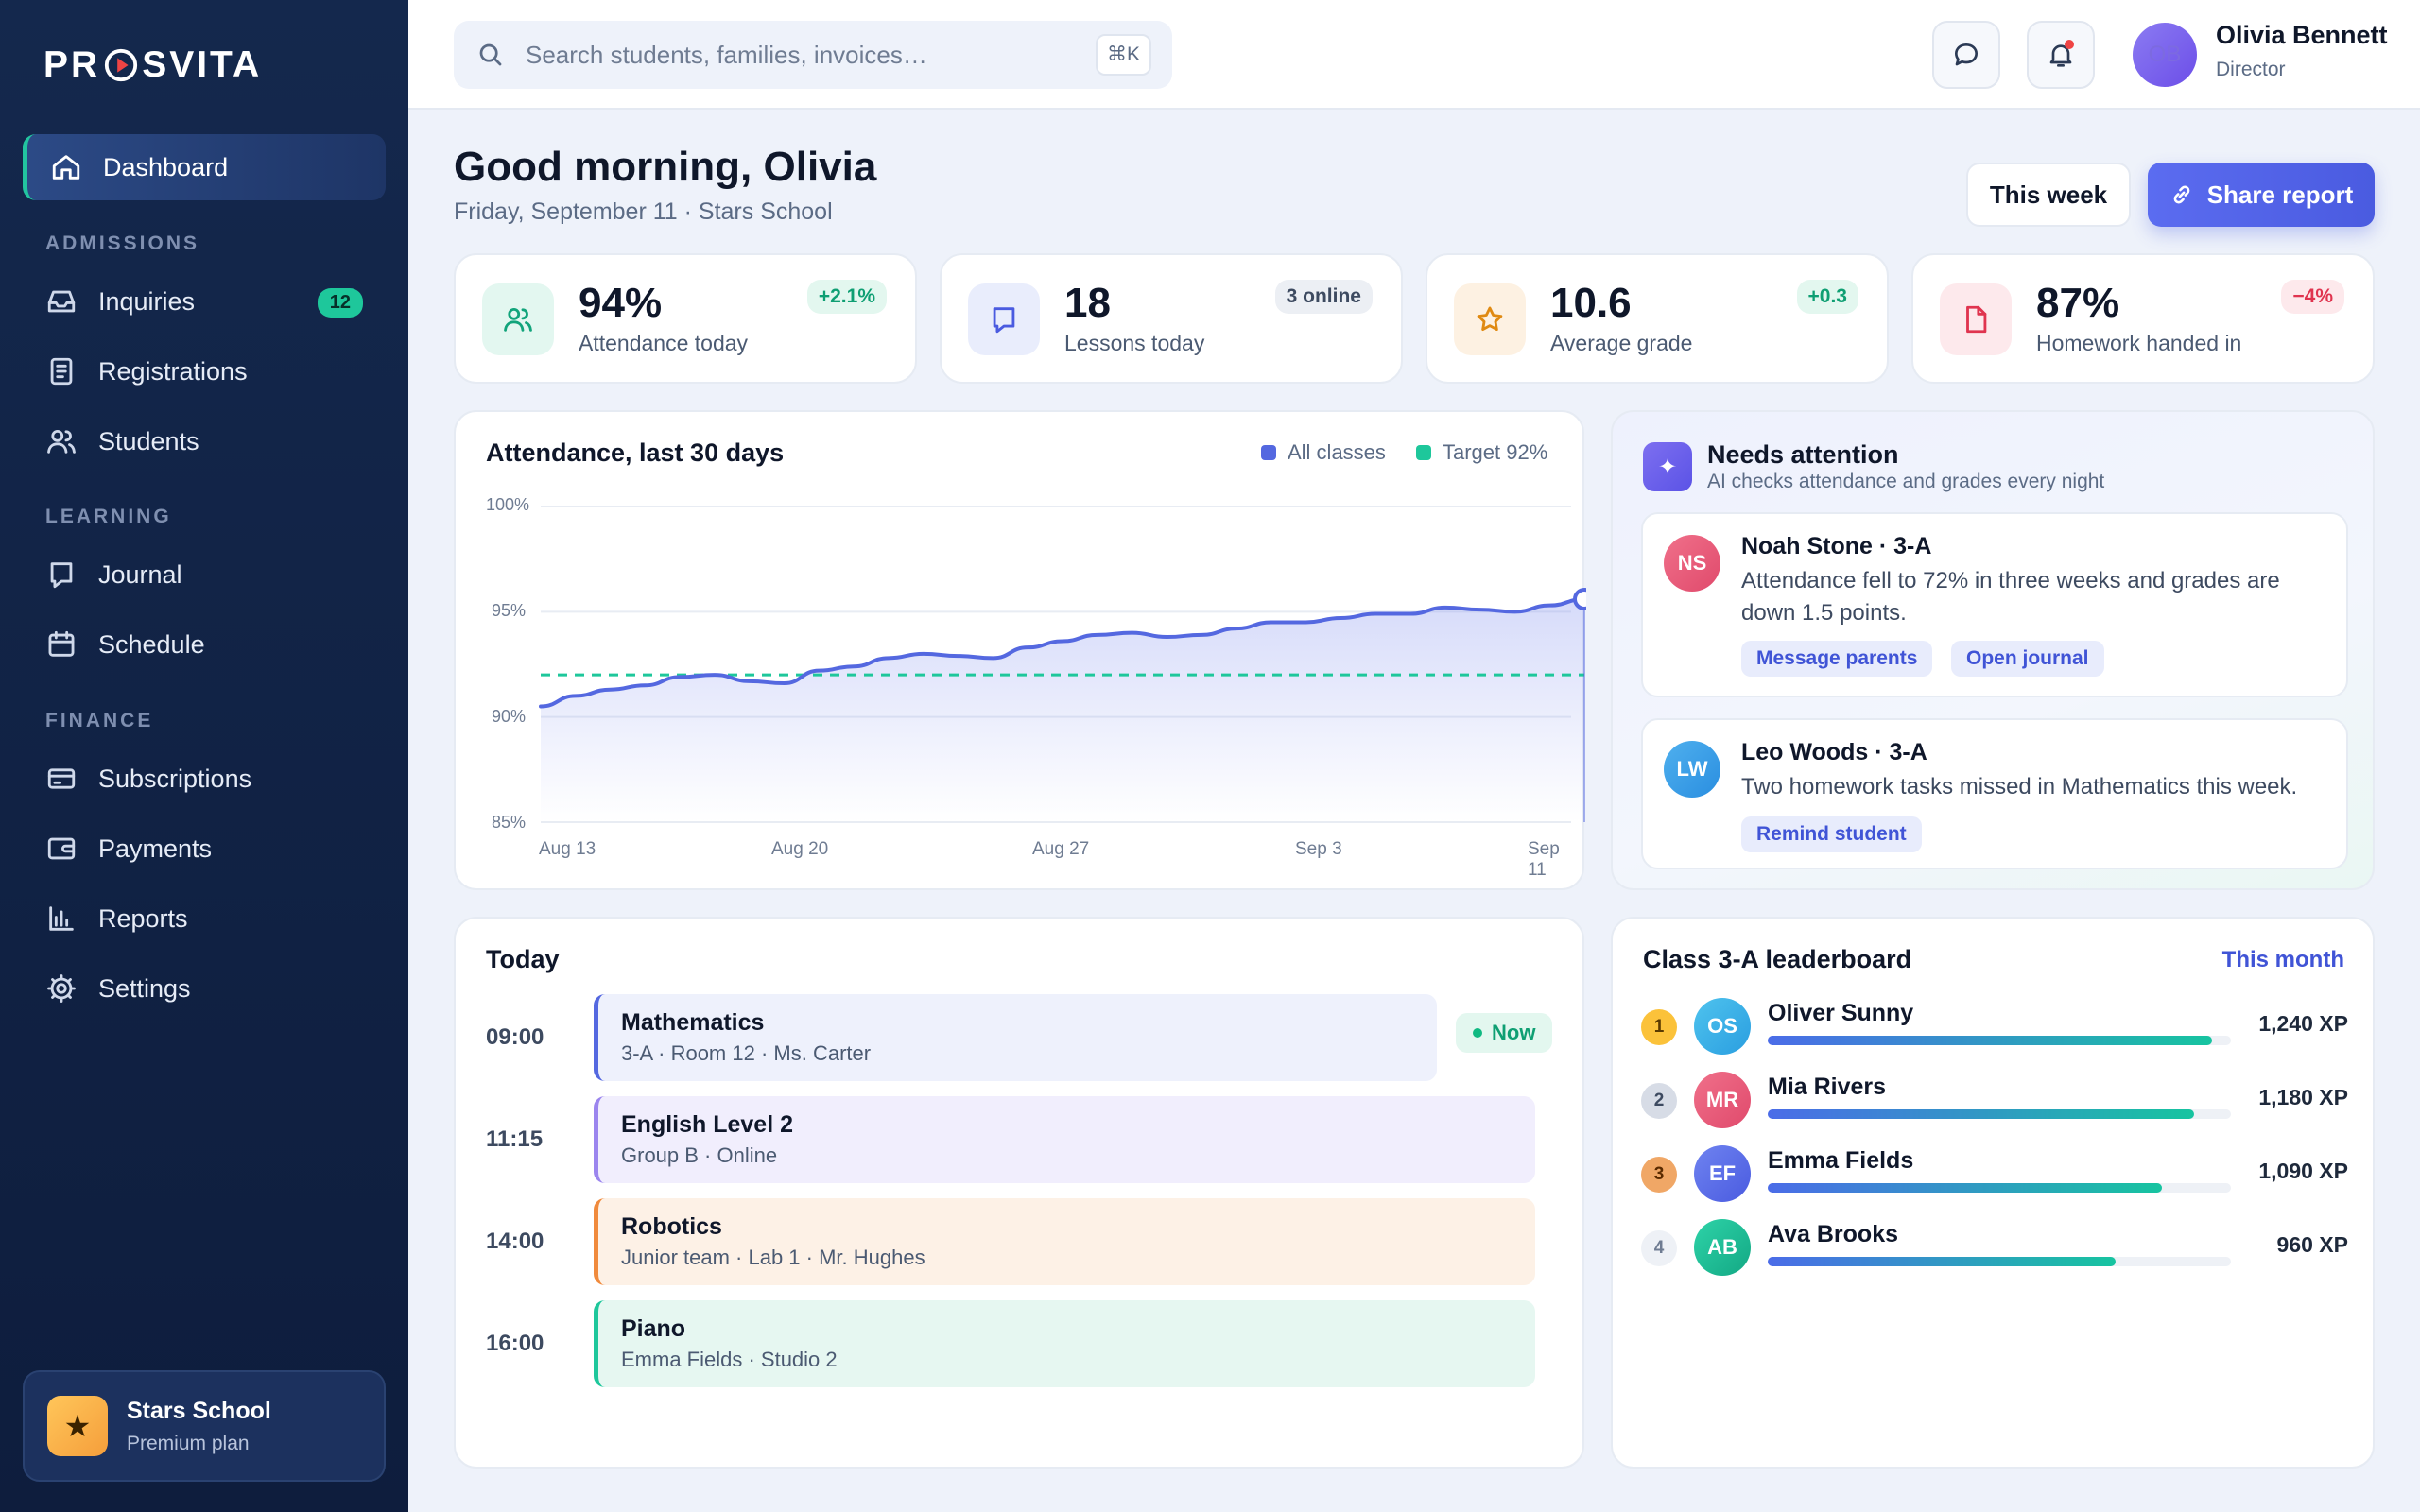  Describe the element at coordinates (813, 55) in the screenshot. I see `search-input: Search students, families, invoices… ⌘K` at that location.